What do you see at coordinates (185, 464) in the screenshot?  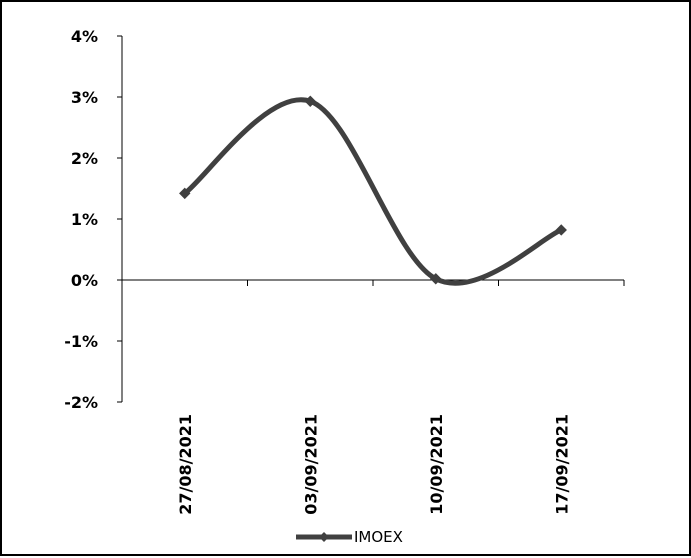 I see `x-tick-label: 27/08/2021` at bounding box center [185, 464].